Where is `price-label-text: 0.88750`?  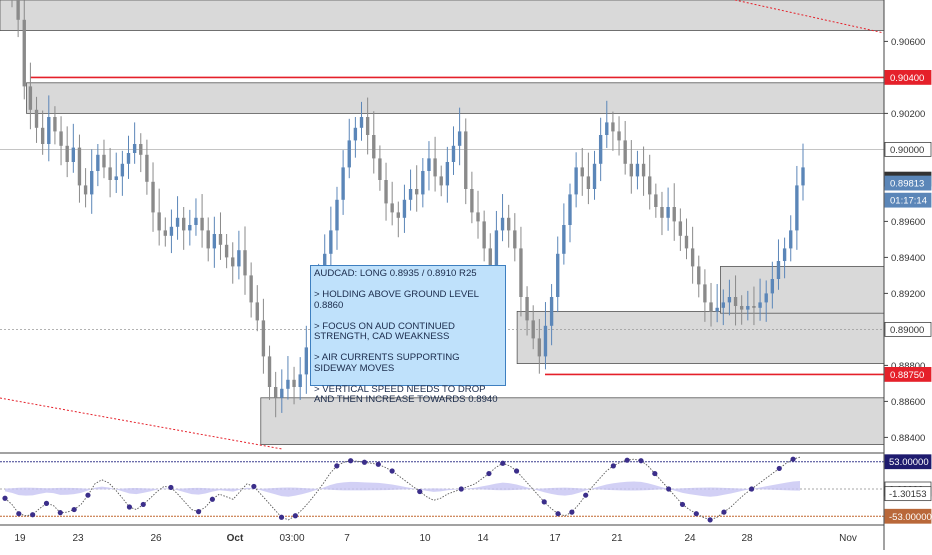
price-label-text: 0.88750 is located at coordinates (907, 375).